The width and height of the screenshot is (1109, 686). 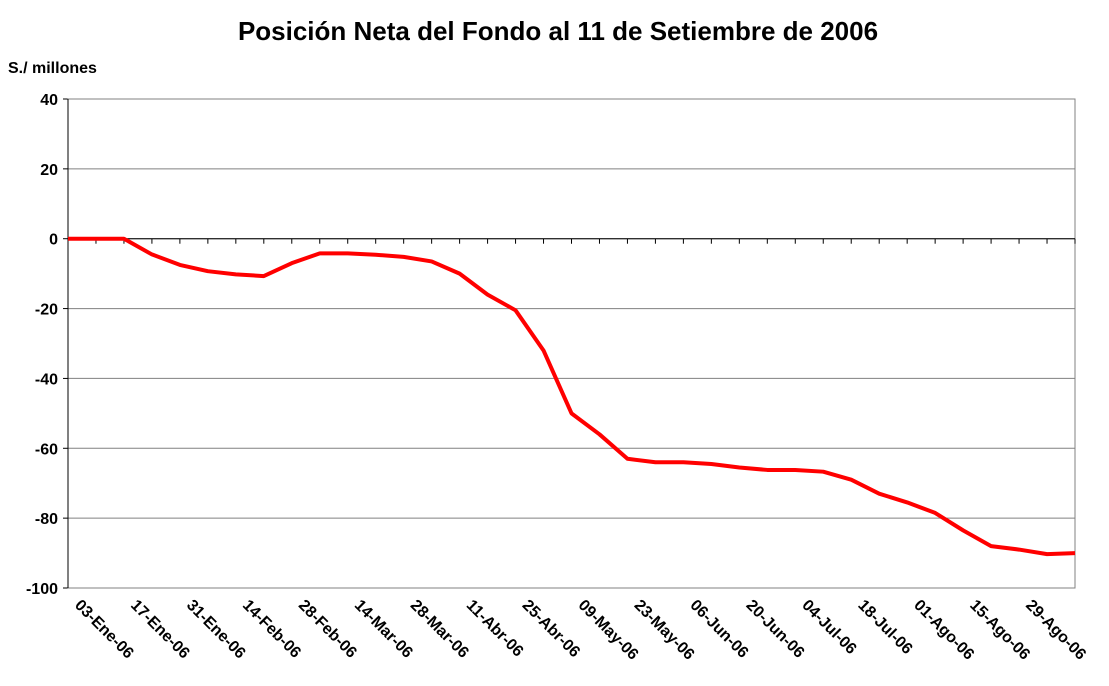 I want to click on y-tick-label: 0, so click(x=53, y=240).